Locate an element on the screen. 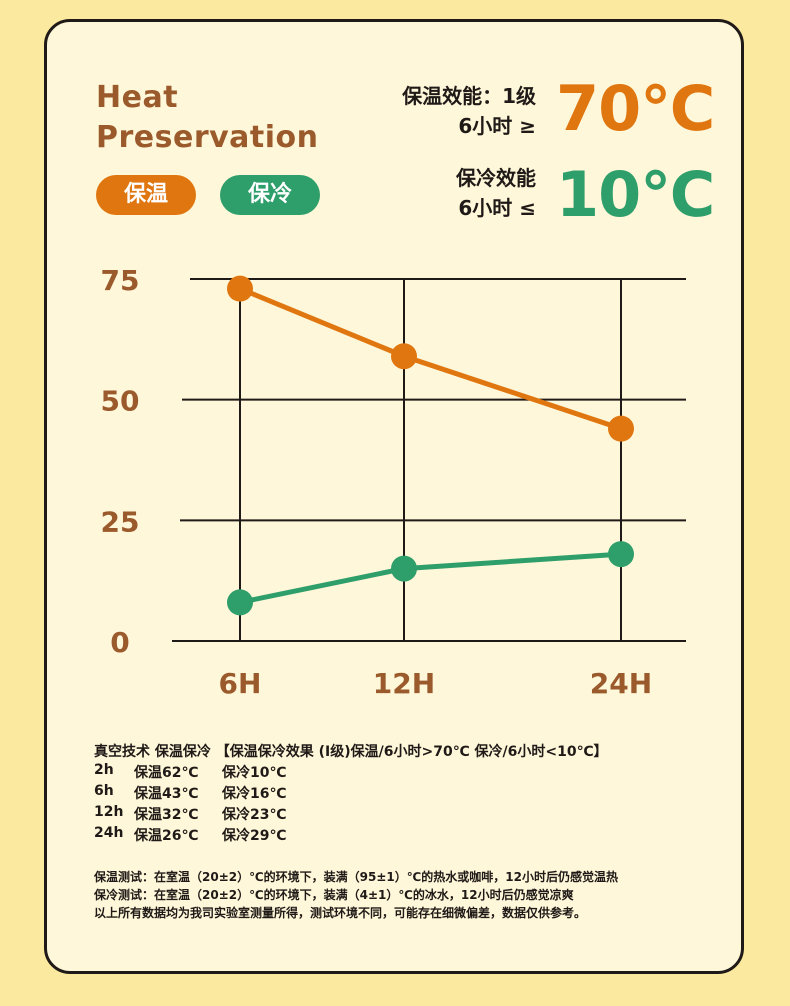 Image resolution: width=790 pixels, height=1006 pixels. cold-spec-value: 10℃ is located at coordinates (635, 194).